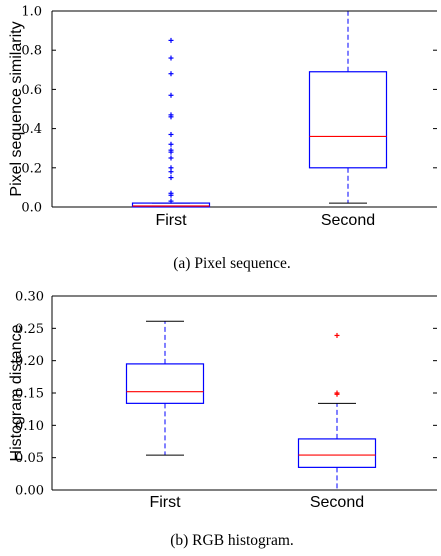 The width and height of the screenshot is (441, 556). I want to click on y-tick-label: 0.15, so click(29, 394).